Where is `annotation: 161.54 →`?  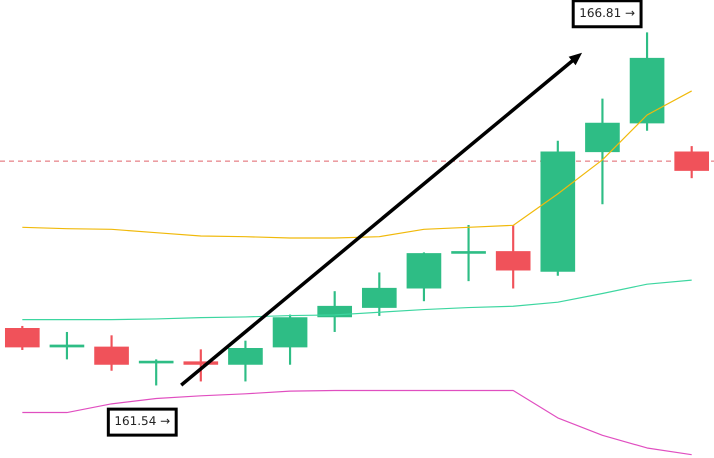 annotation: 161.54 → is located at coordinates (142, 421).